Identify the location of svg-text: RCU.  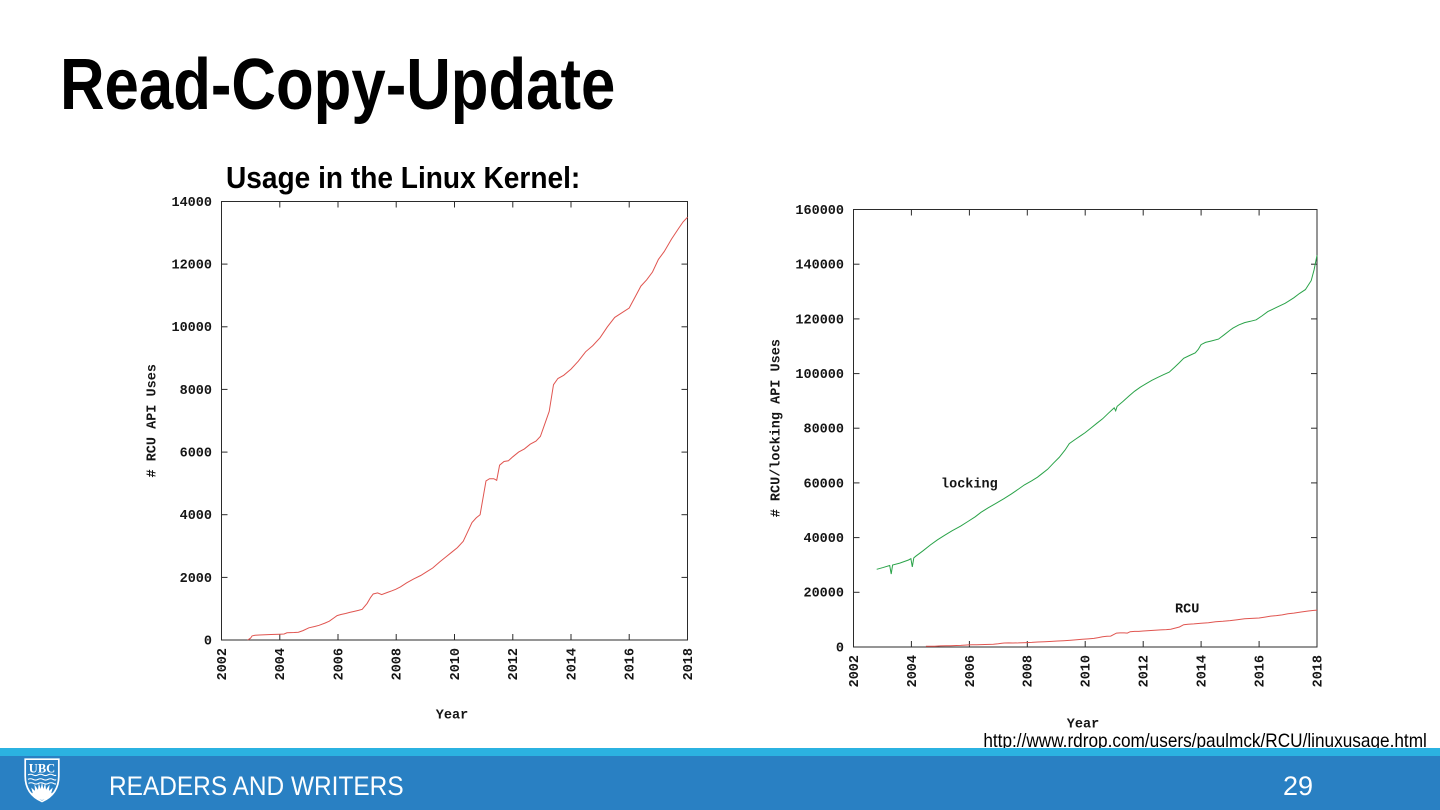
(1187, 610).